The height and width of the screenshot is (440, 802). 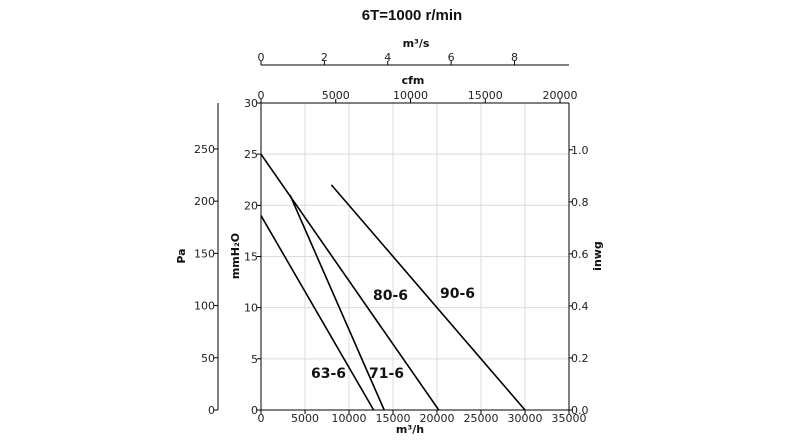 What do you see at coordinates (204, 306) in the screenshot?
I see `y-tick-label-pa: 100` at bounding box center [204, 306].